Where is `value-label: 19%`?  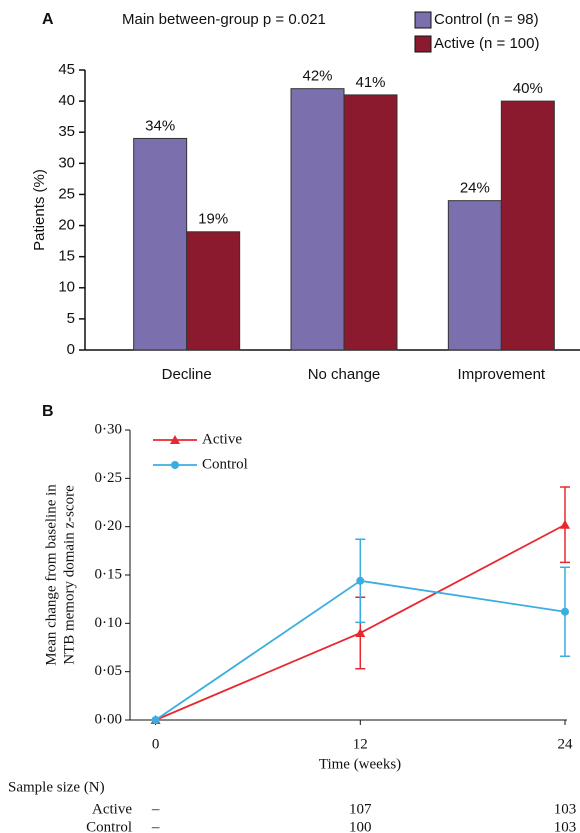
value-label: 19% is located at coordinates (213, 219).